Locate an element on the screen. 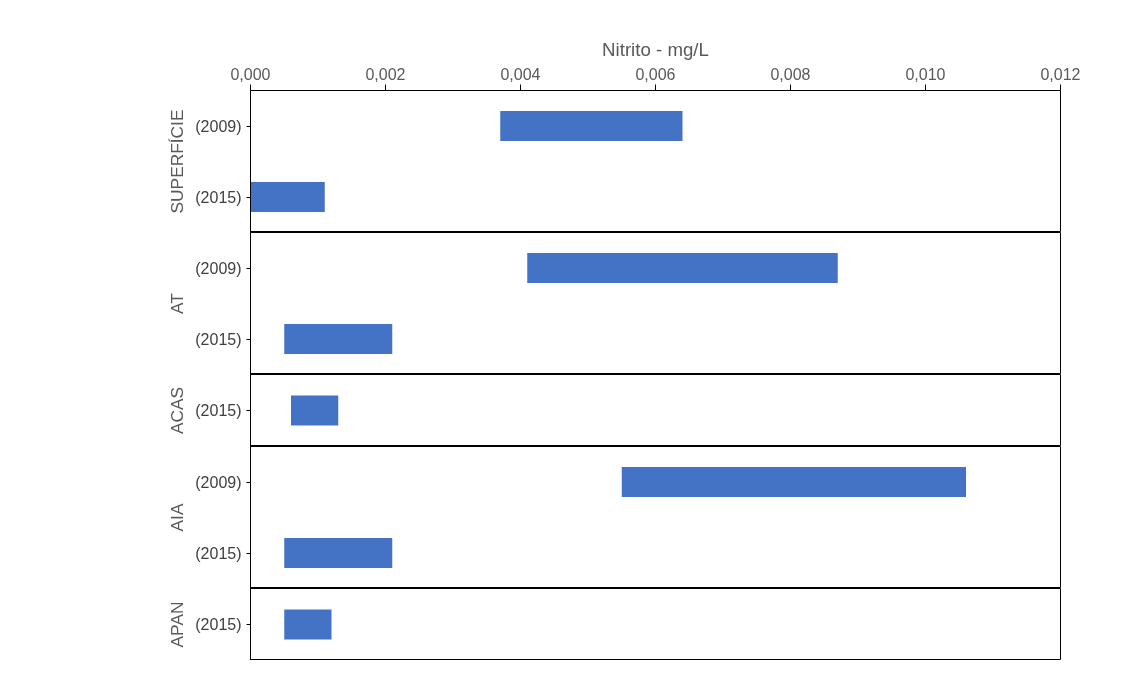 Image resolution: width=1126 pixels, height=691 pixels. x-tick-label: 0,000 is located at coordinates (250, 74).